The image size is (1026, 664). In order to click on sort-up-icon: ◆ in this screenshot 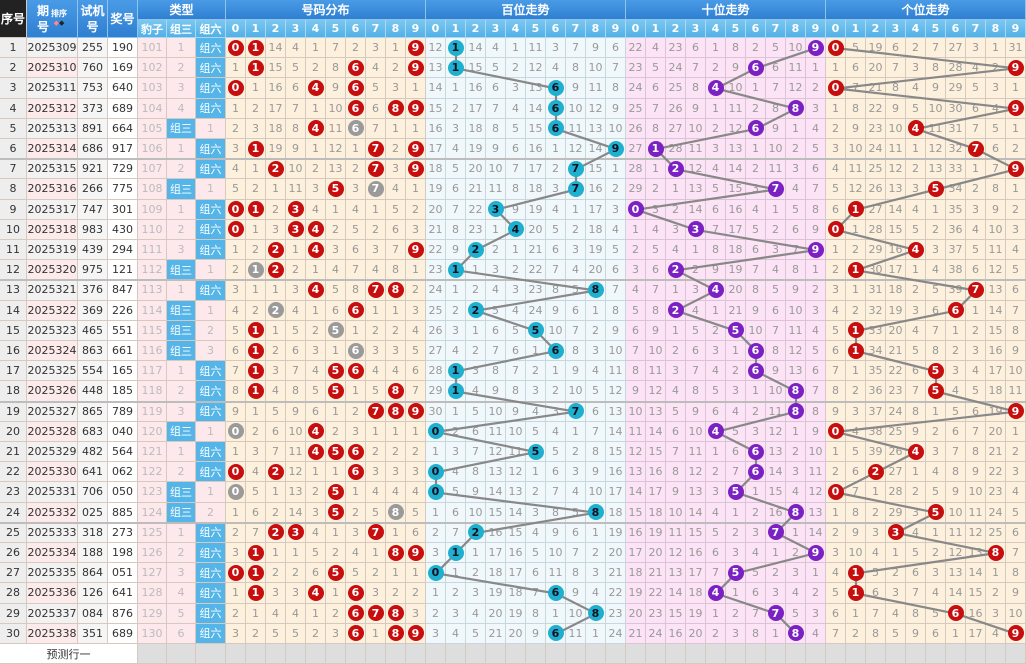, I will do `click(56, 23)`.